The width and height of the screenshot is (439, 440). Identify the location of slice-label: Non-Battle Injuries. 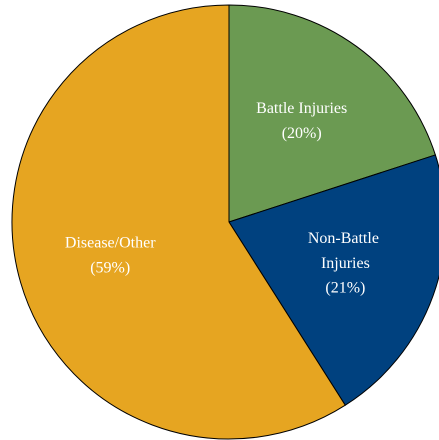
(345, 251).